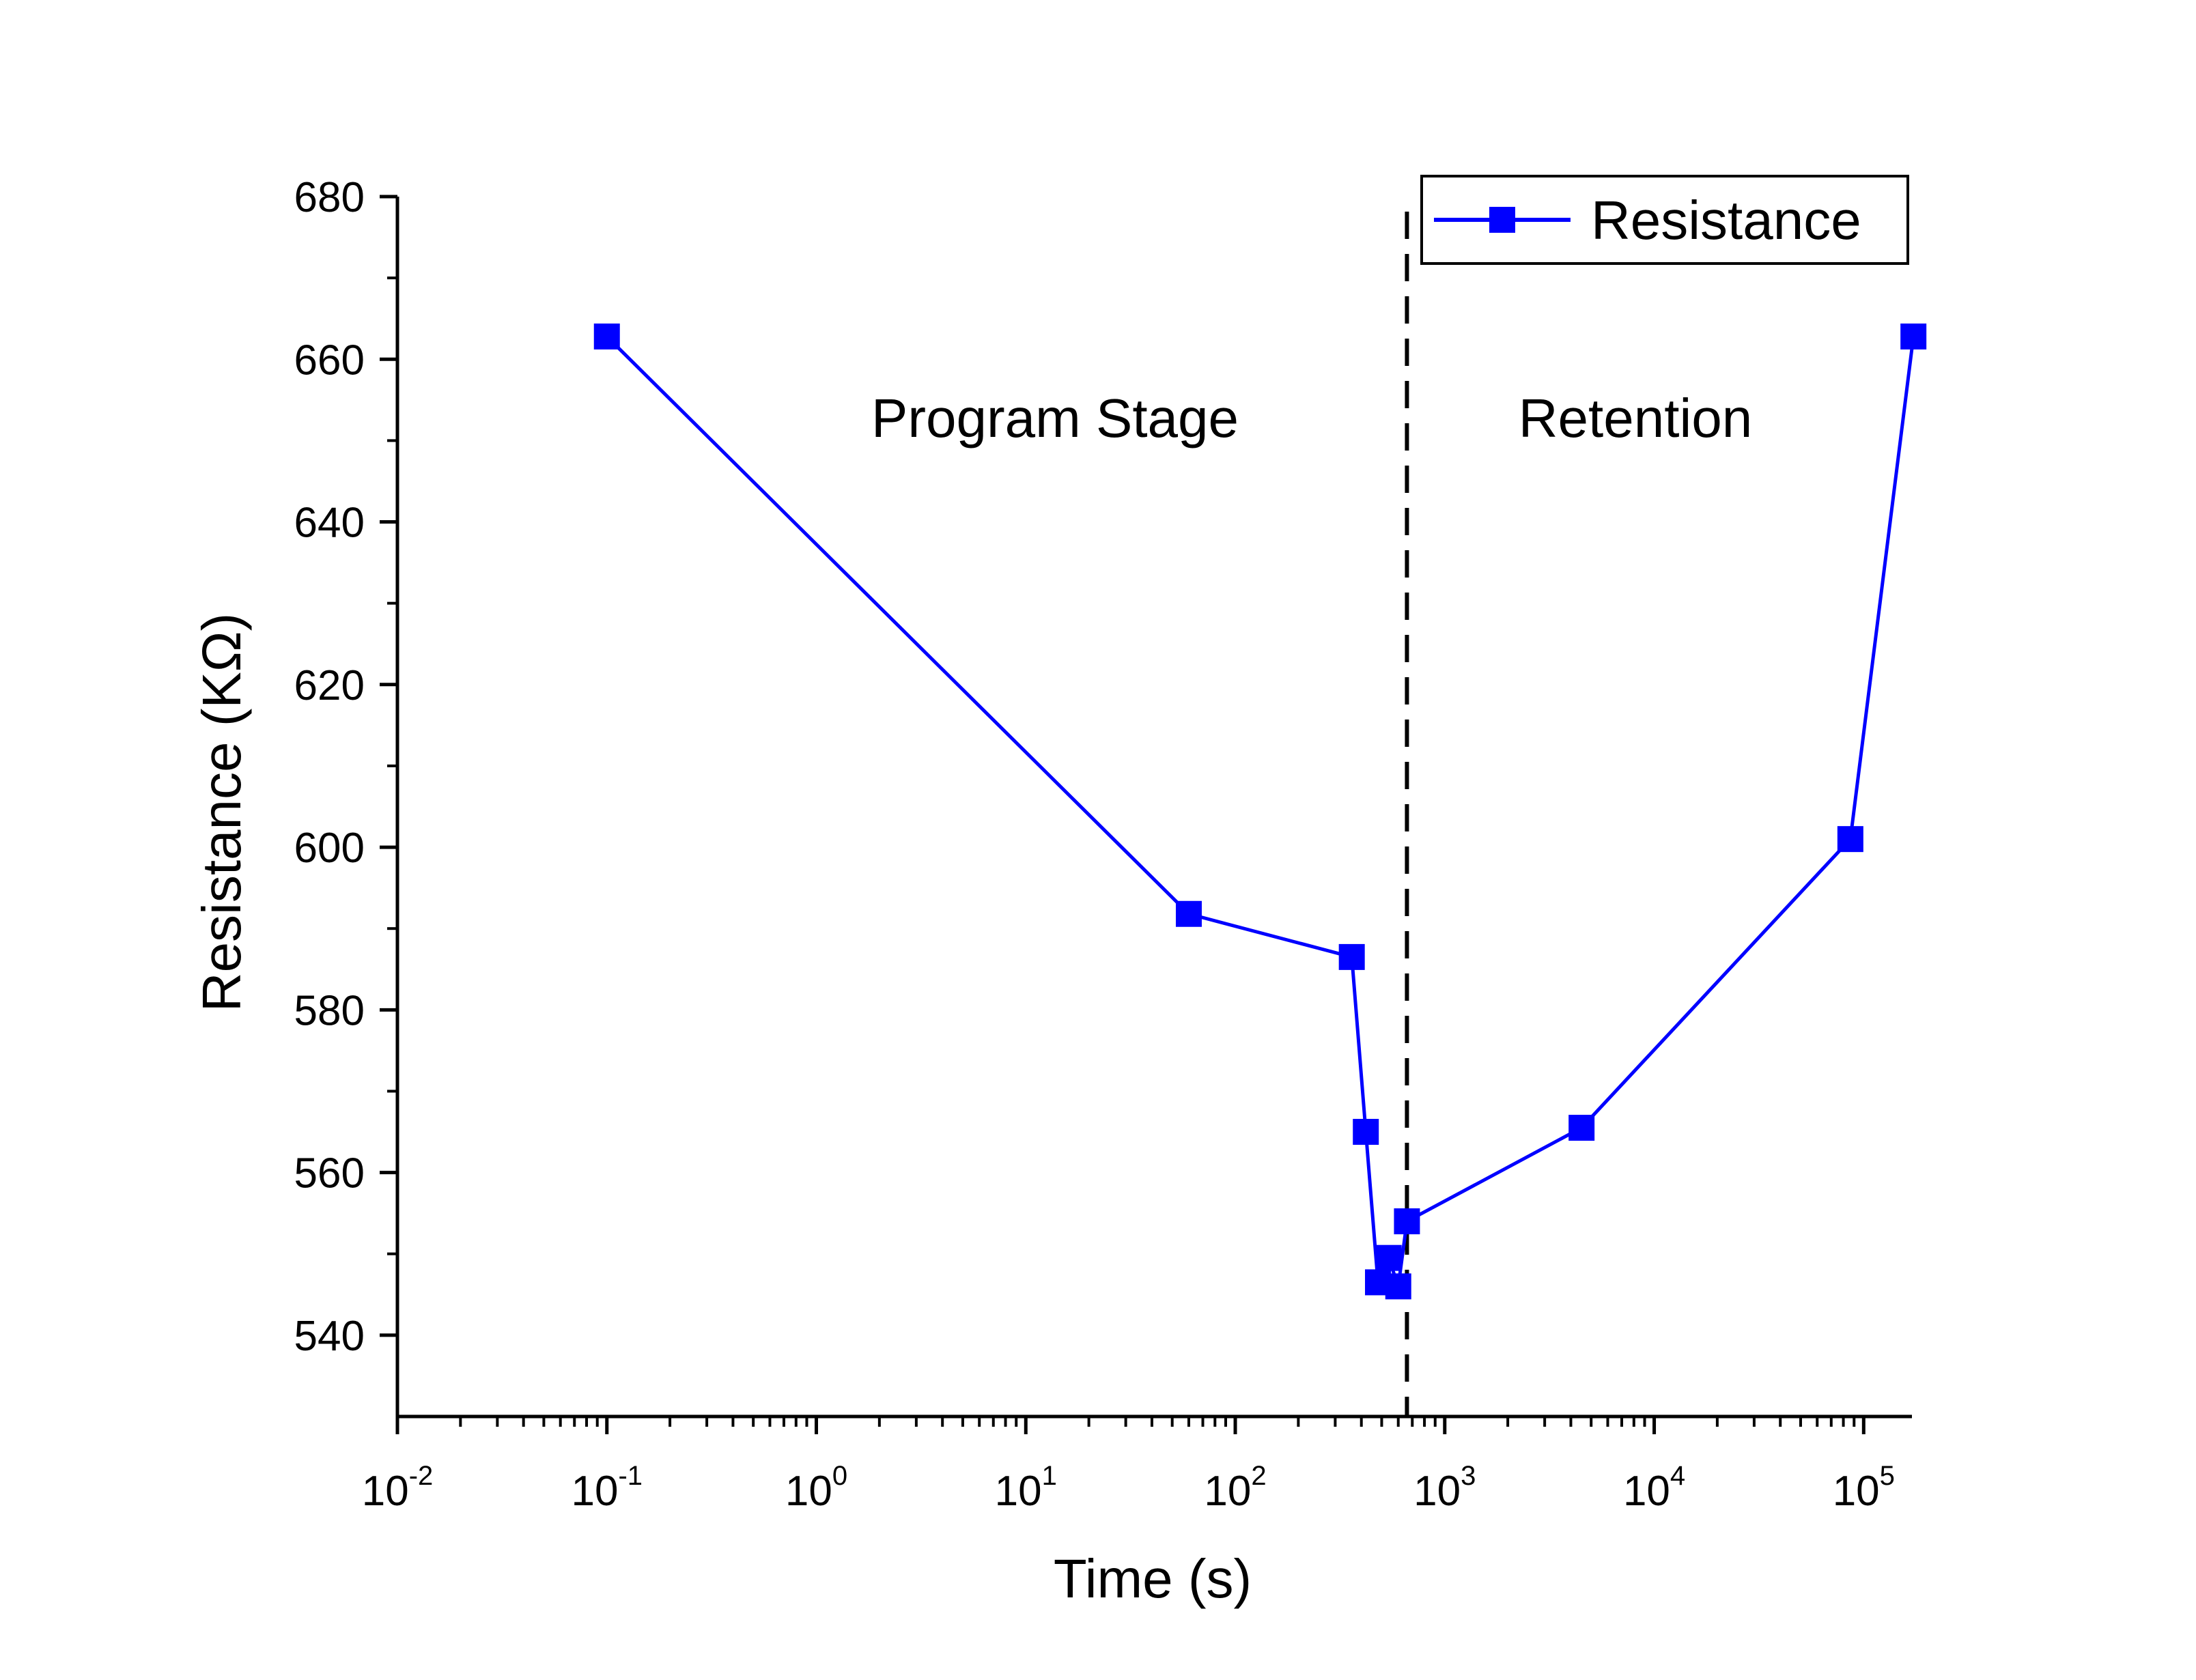  Describe the element at coordinates (1153, 1578) in the screenshot. I see `x-axis-title: Time (s)` at that location.